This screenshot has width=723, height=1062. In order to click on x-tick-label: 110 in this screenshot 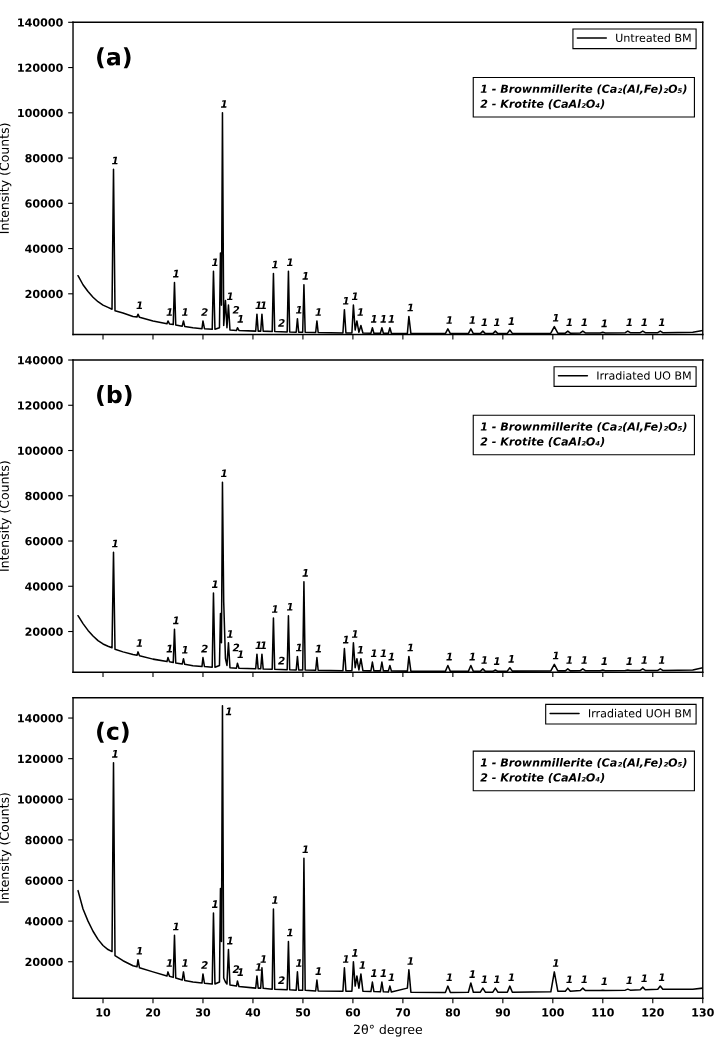, I will do `click(603, 1012)`.